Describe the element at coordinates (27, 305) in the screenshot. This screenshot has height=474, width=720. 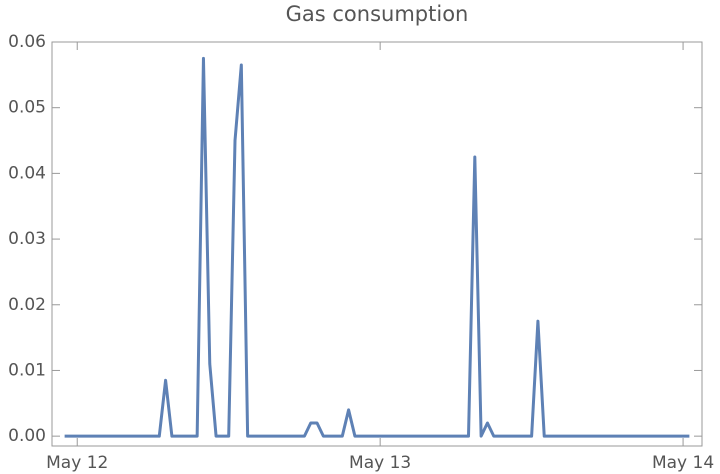
I see `y-tick-label: 0.02` at that location.